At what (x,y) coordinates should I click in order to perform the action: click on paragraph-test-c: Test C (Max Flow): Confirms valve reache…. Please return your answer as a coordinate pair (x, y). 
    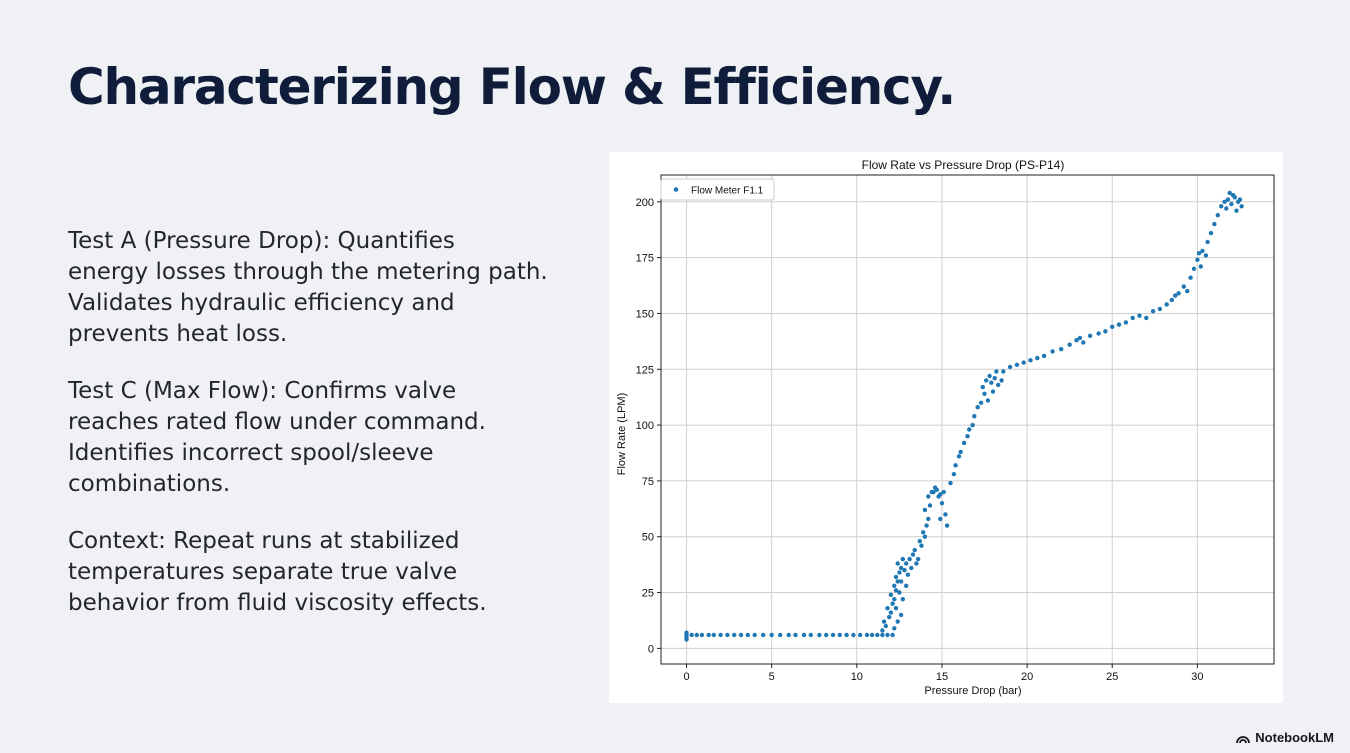
    Looking at the image, I should click on (277, 437).